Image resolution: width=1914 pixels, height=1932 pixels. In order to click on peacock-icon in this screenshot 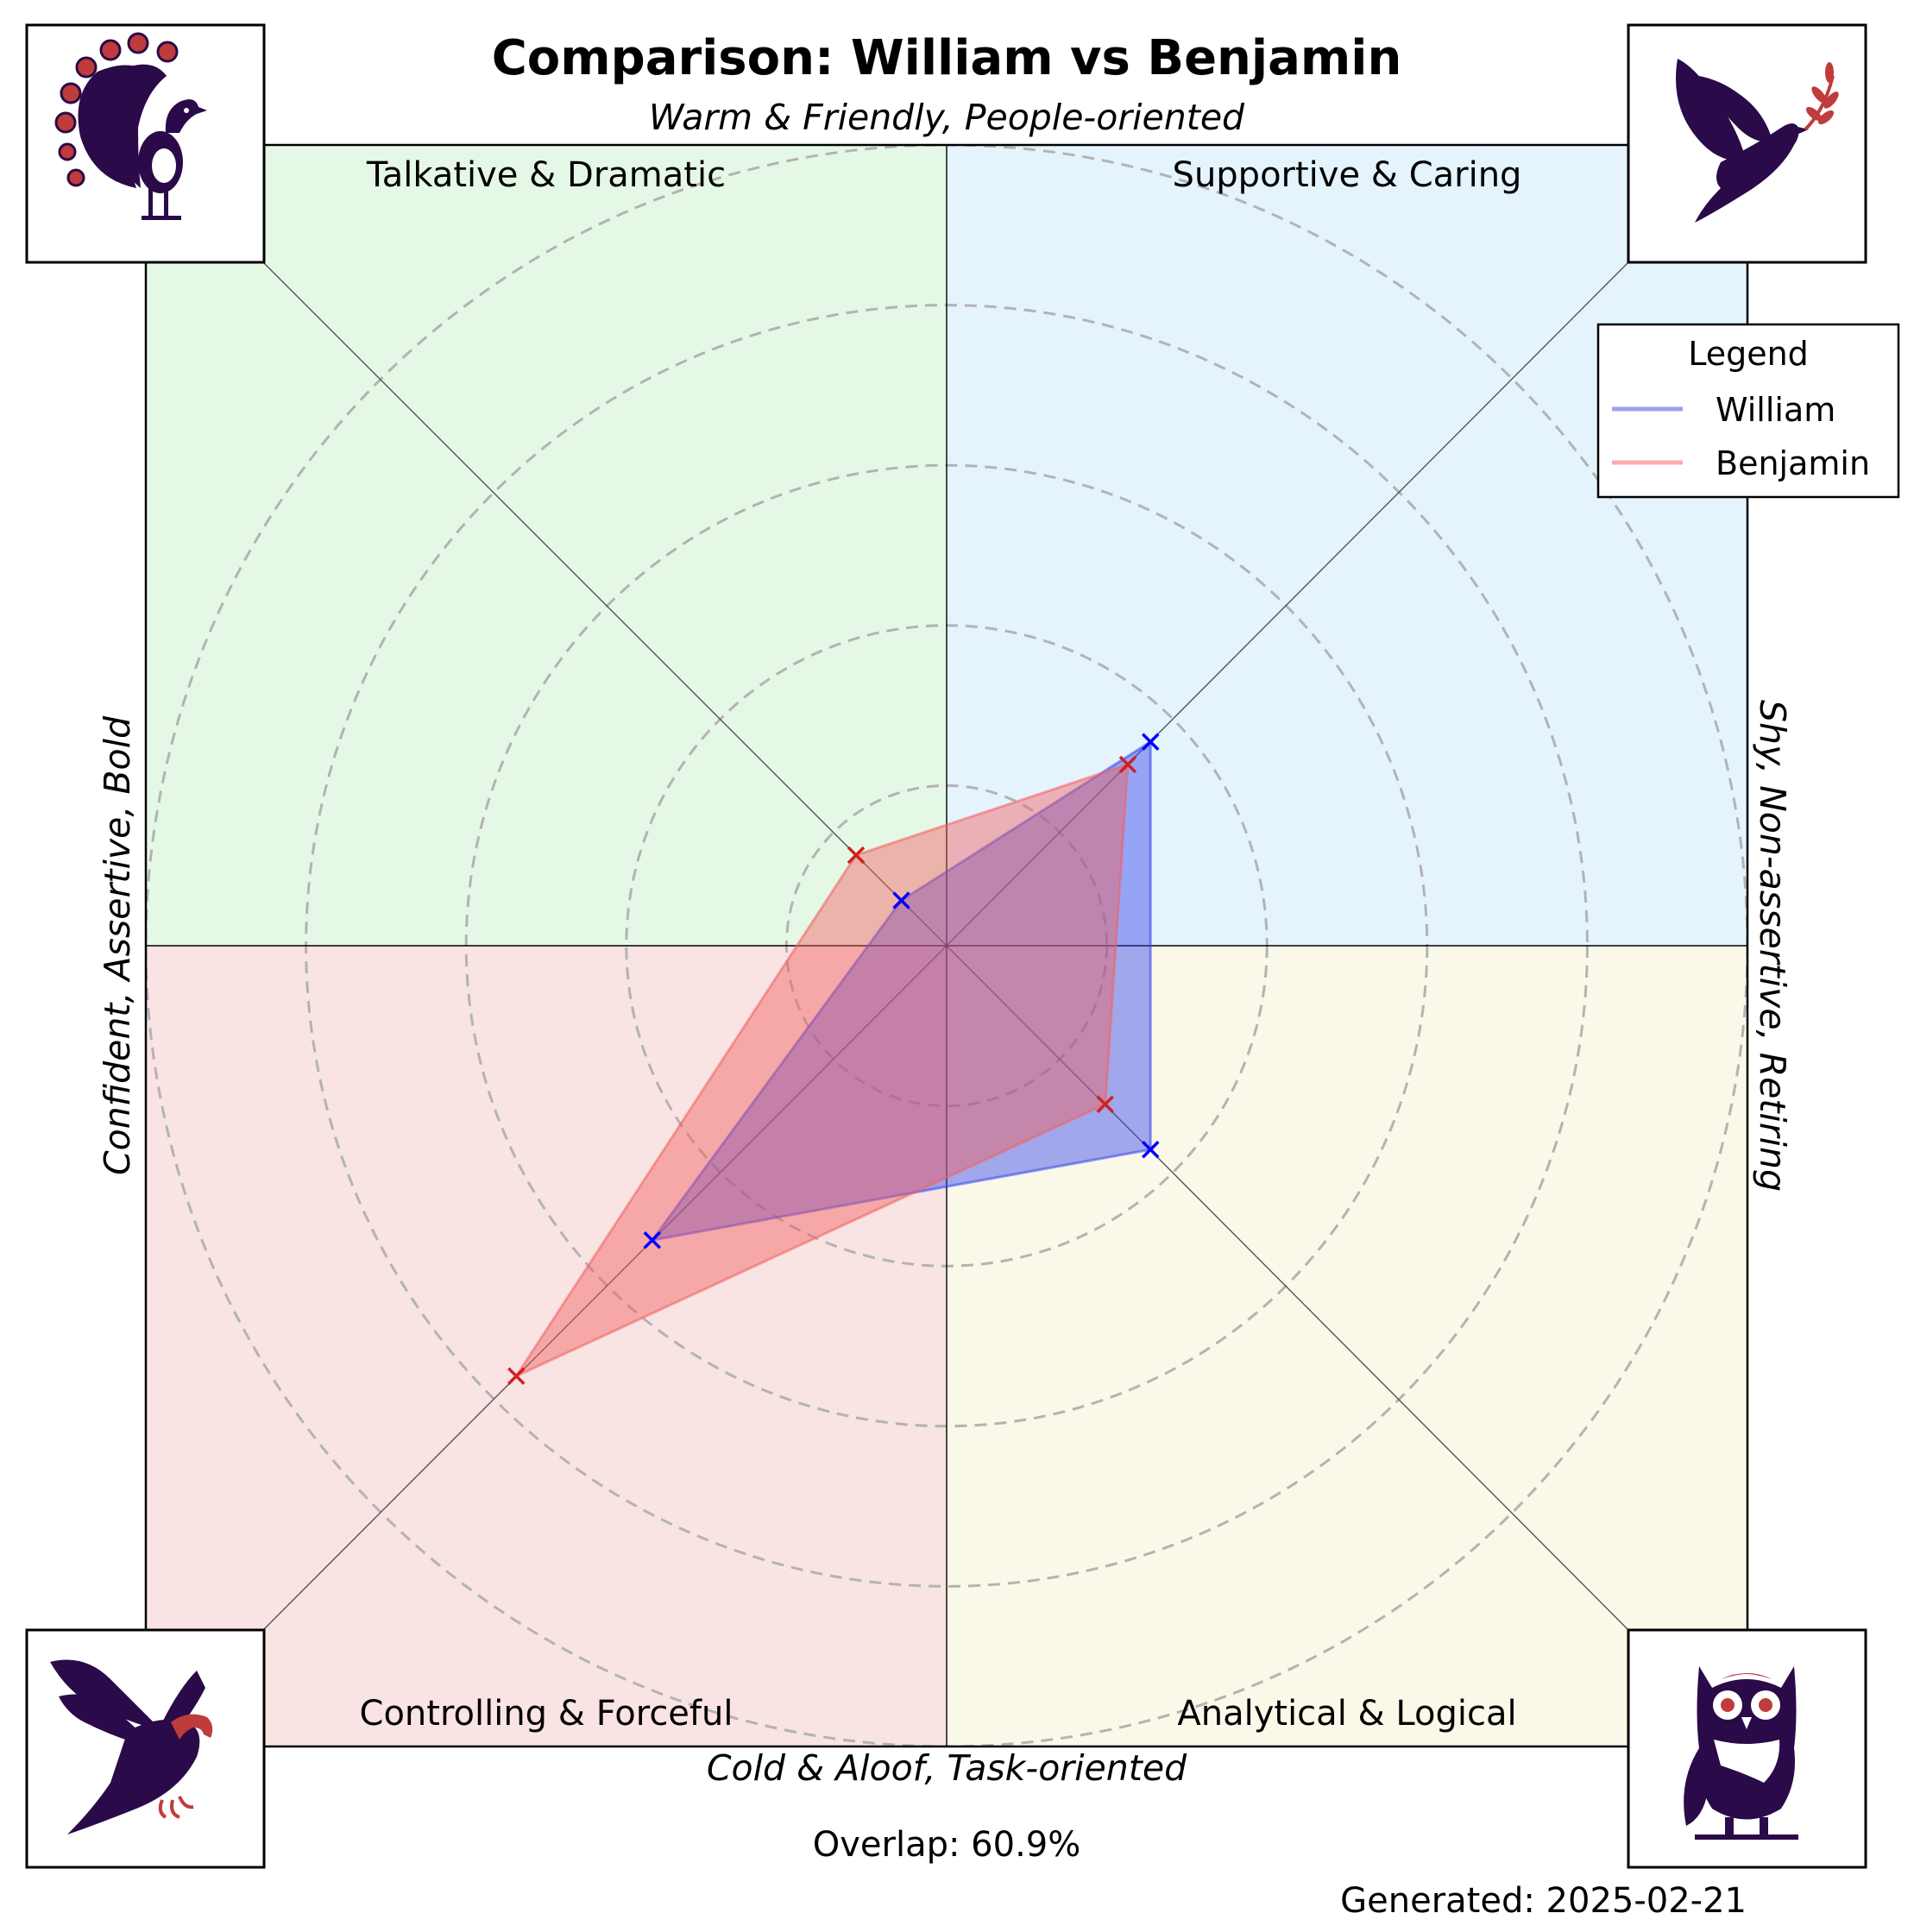, I will do `click(146, 143)`.